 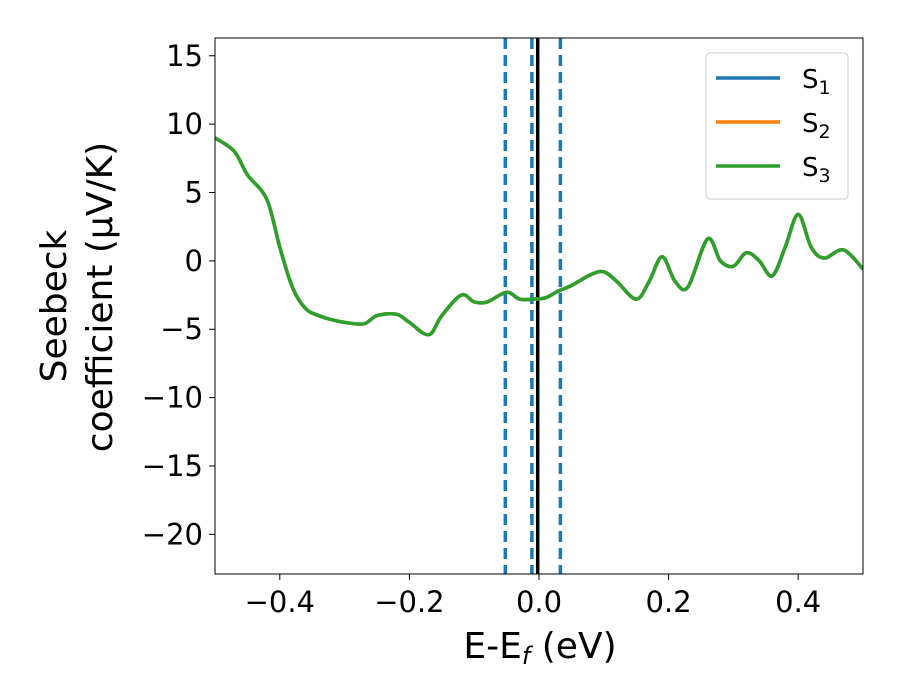 What do you see at coordinates (669, 602) in the screenshot?
I see `x-tick-label: 0.2` at bounding box center [669, 602].